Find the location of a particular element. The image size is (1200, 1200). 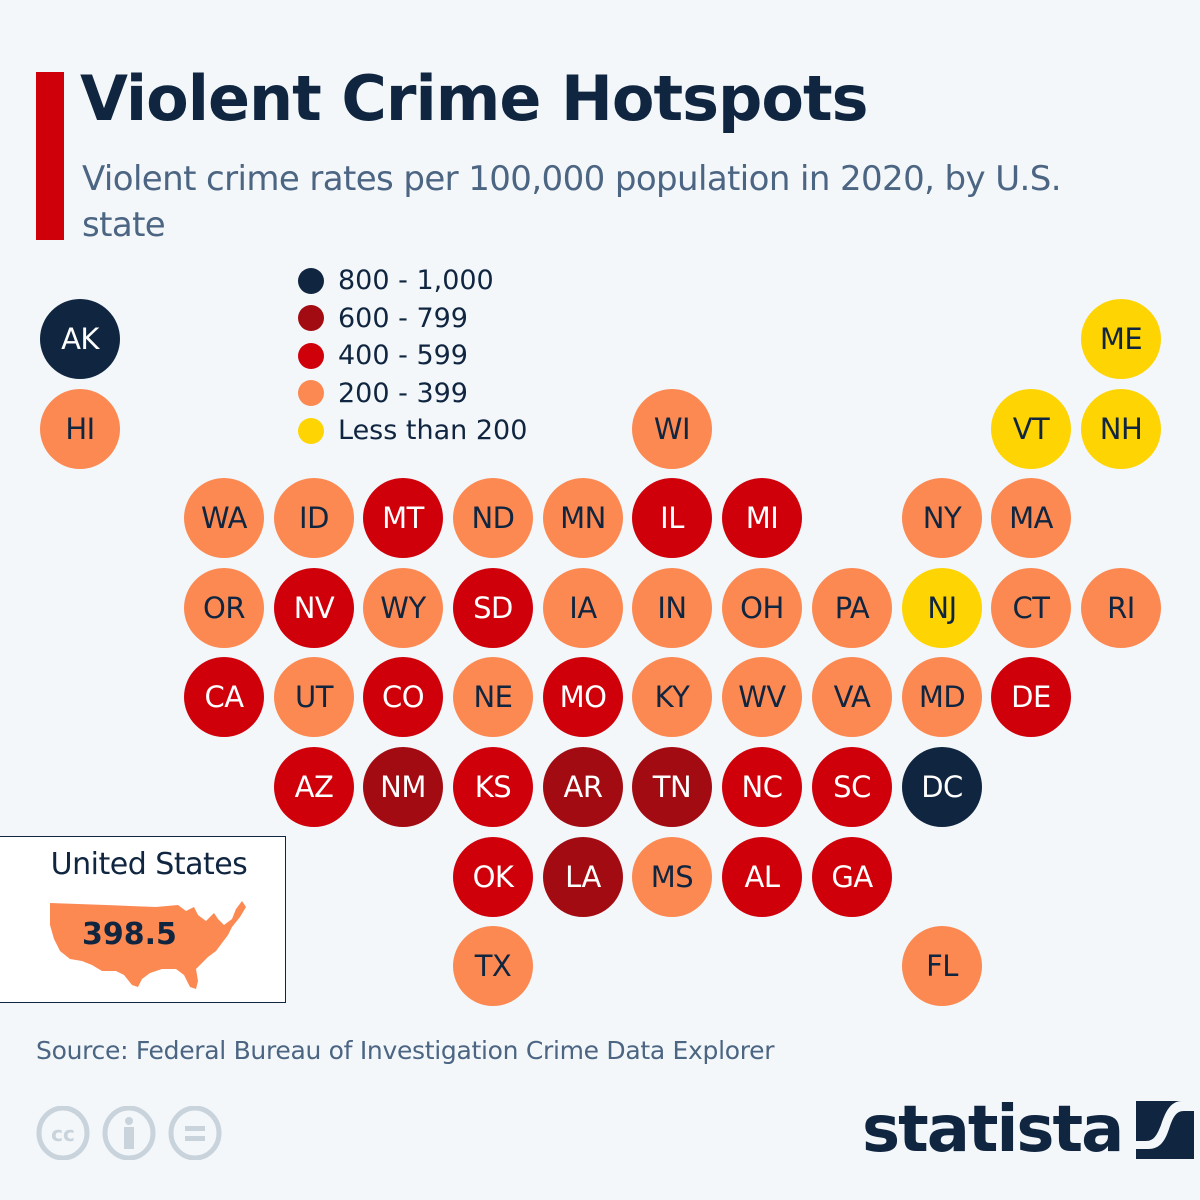

state-tile-ga: GA is located at coordinates (852, 877).